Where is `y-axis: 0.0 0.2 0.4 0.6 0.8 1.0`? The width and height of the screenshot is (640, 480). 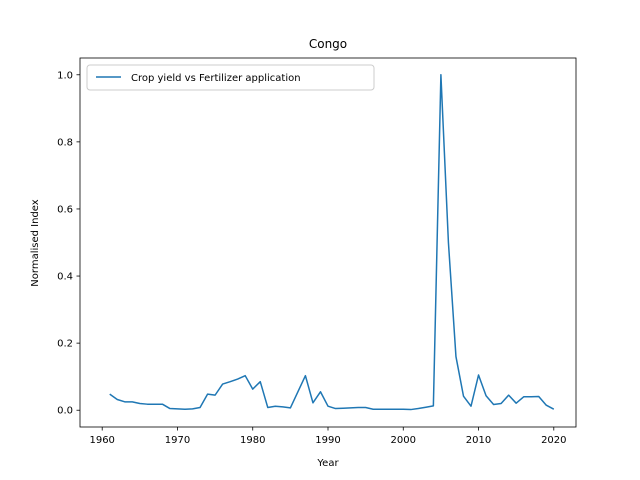
y-axis: 0.0 0.2 0.4 0.6 0.8 1.0 is located at coordinates (68, 243).